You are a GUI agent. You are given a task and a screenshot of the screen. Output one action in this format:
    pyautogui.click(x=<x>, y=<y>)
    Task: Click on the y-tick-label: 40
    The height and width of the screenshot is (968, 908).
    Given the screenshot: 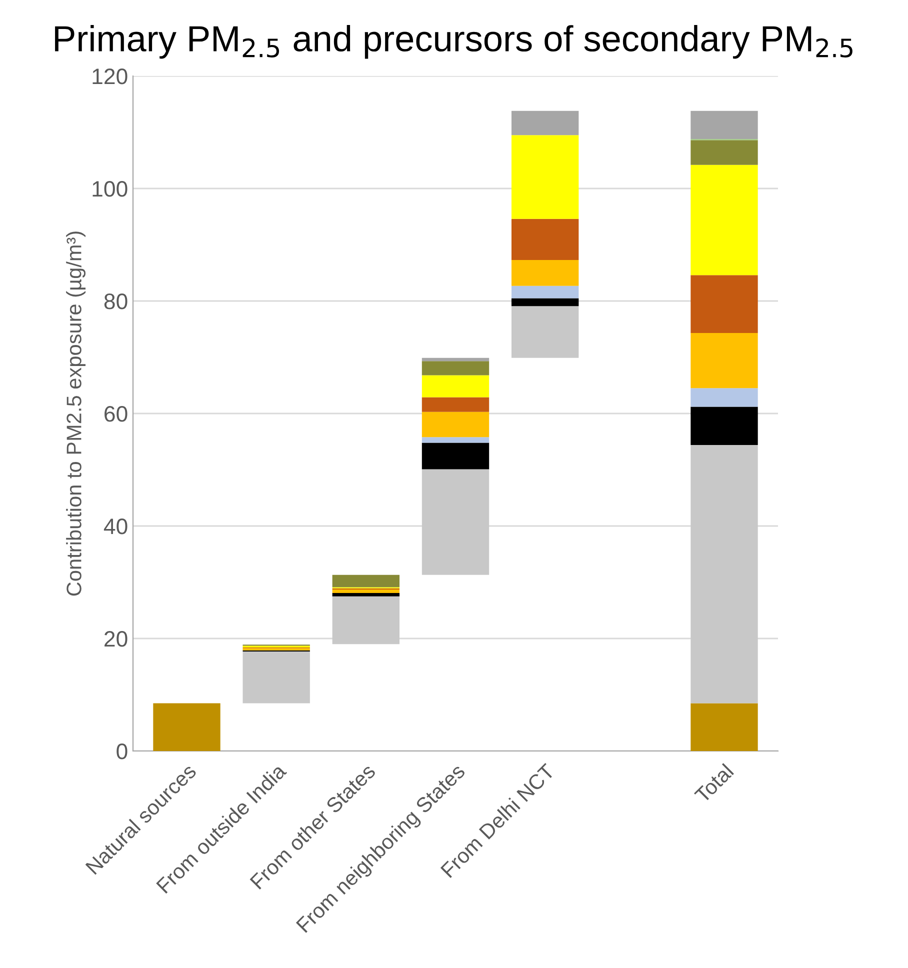 What is the action you would take?
    pyautogui.click(x=116, y=526)
    